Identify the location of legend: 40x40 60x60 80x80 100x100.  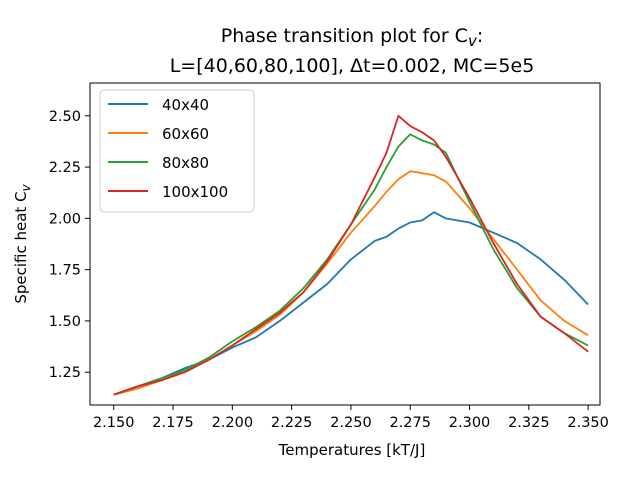
(177, 151).